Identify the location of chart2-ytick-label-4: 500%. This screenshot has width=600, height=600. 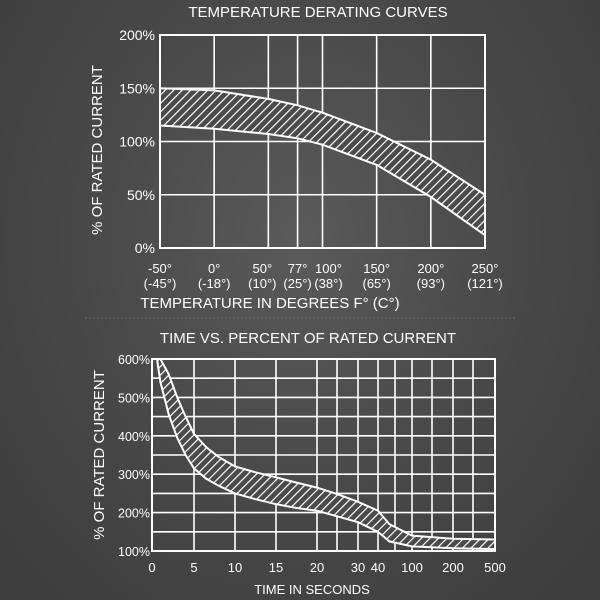
(134, 398).